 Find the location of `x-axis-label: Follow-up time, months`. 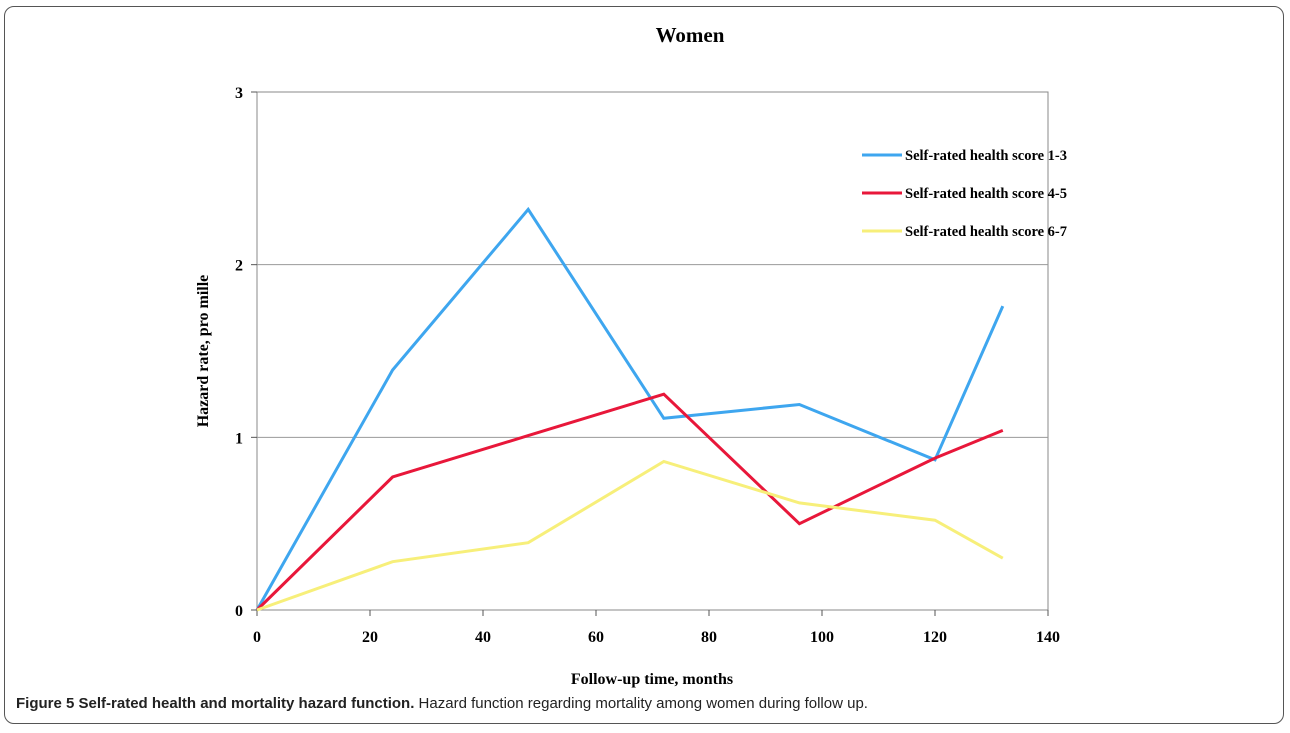

x-axis-label: Follow-up time, months is located at coordinates (652, 679).